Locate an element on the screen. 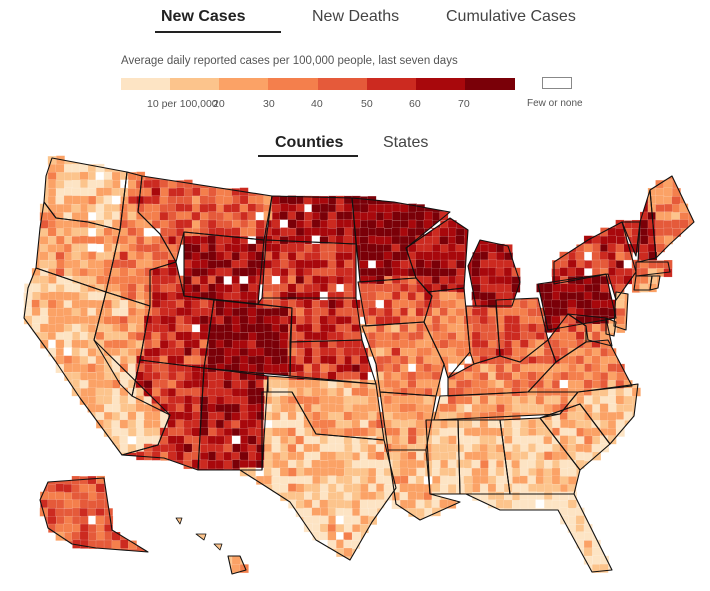 The height and width of the screenshot is (591, 710). tab-new-cases: New Cases is located at coordinates (203, 16).